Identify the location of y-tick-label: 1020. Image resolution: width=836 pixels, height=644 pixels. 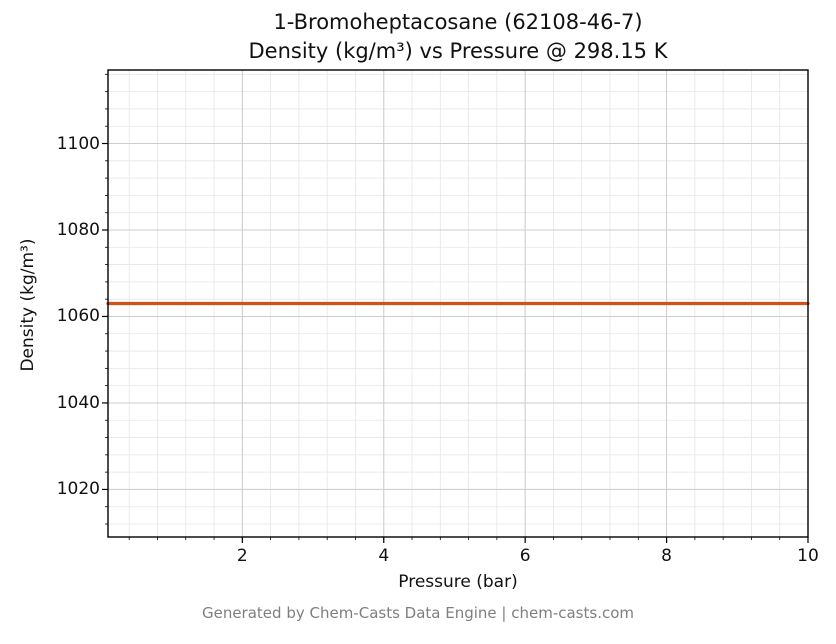
(78, 489).